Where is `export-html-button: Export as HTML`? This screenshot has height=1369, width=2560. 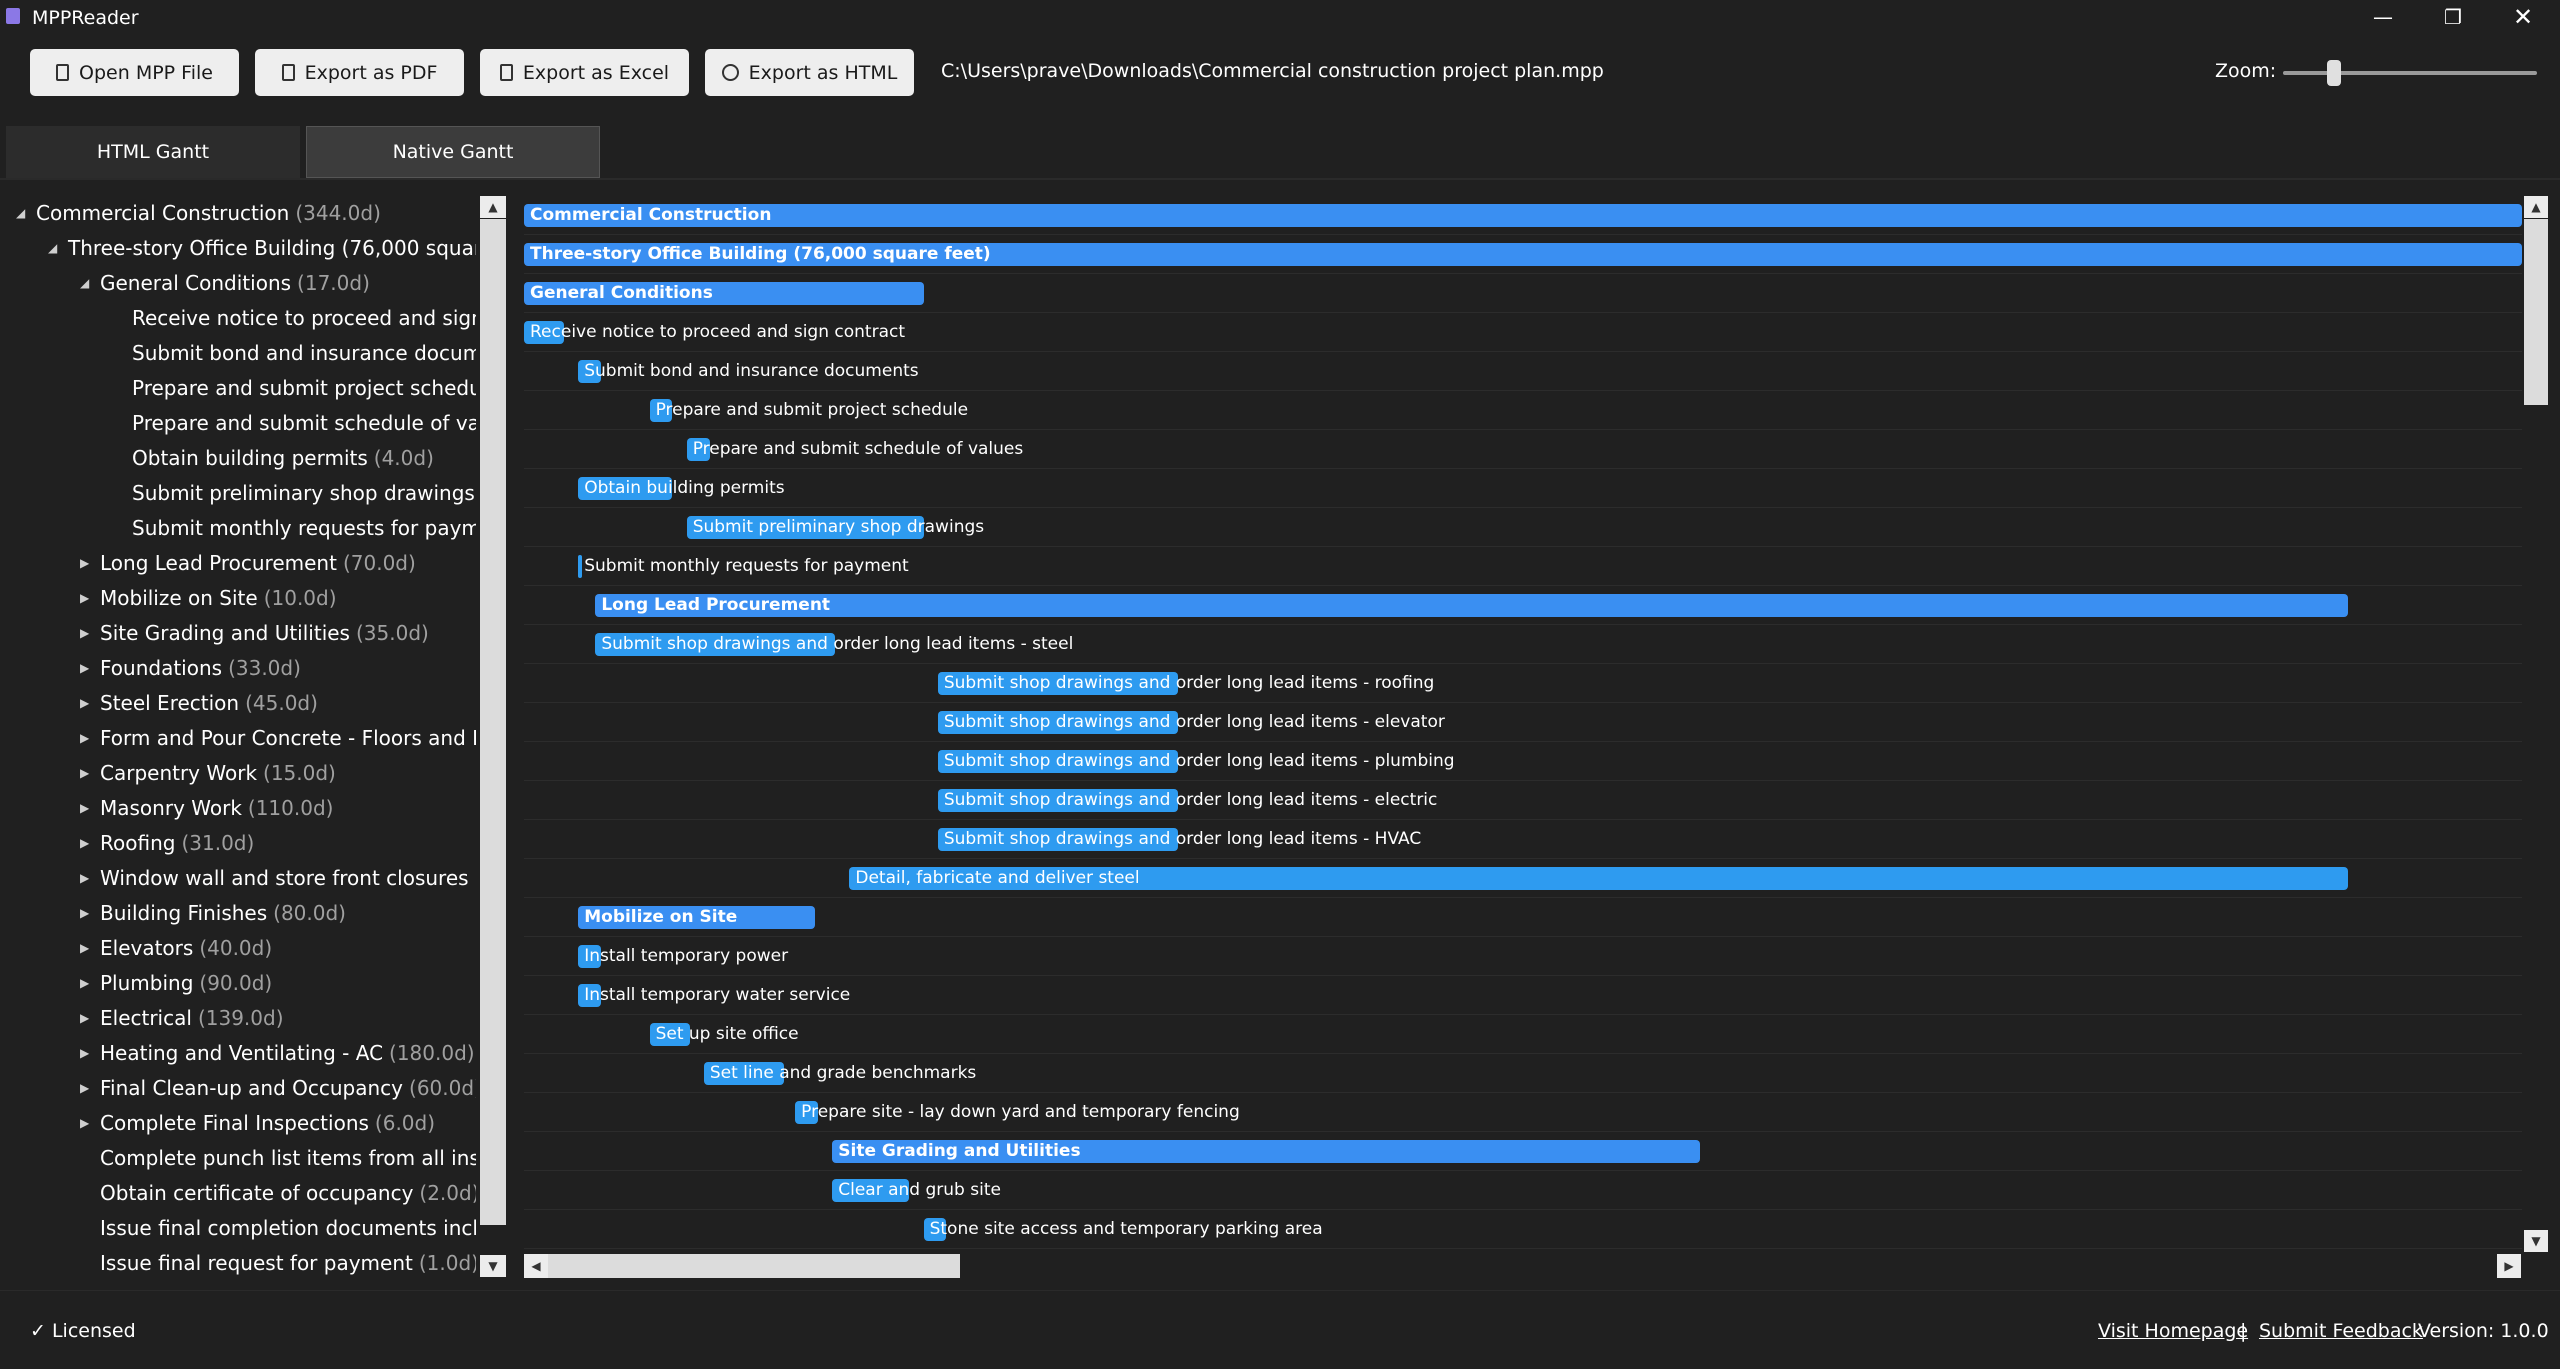
export-html-button: Export as HTML is located at coordinates (809, 72).